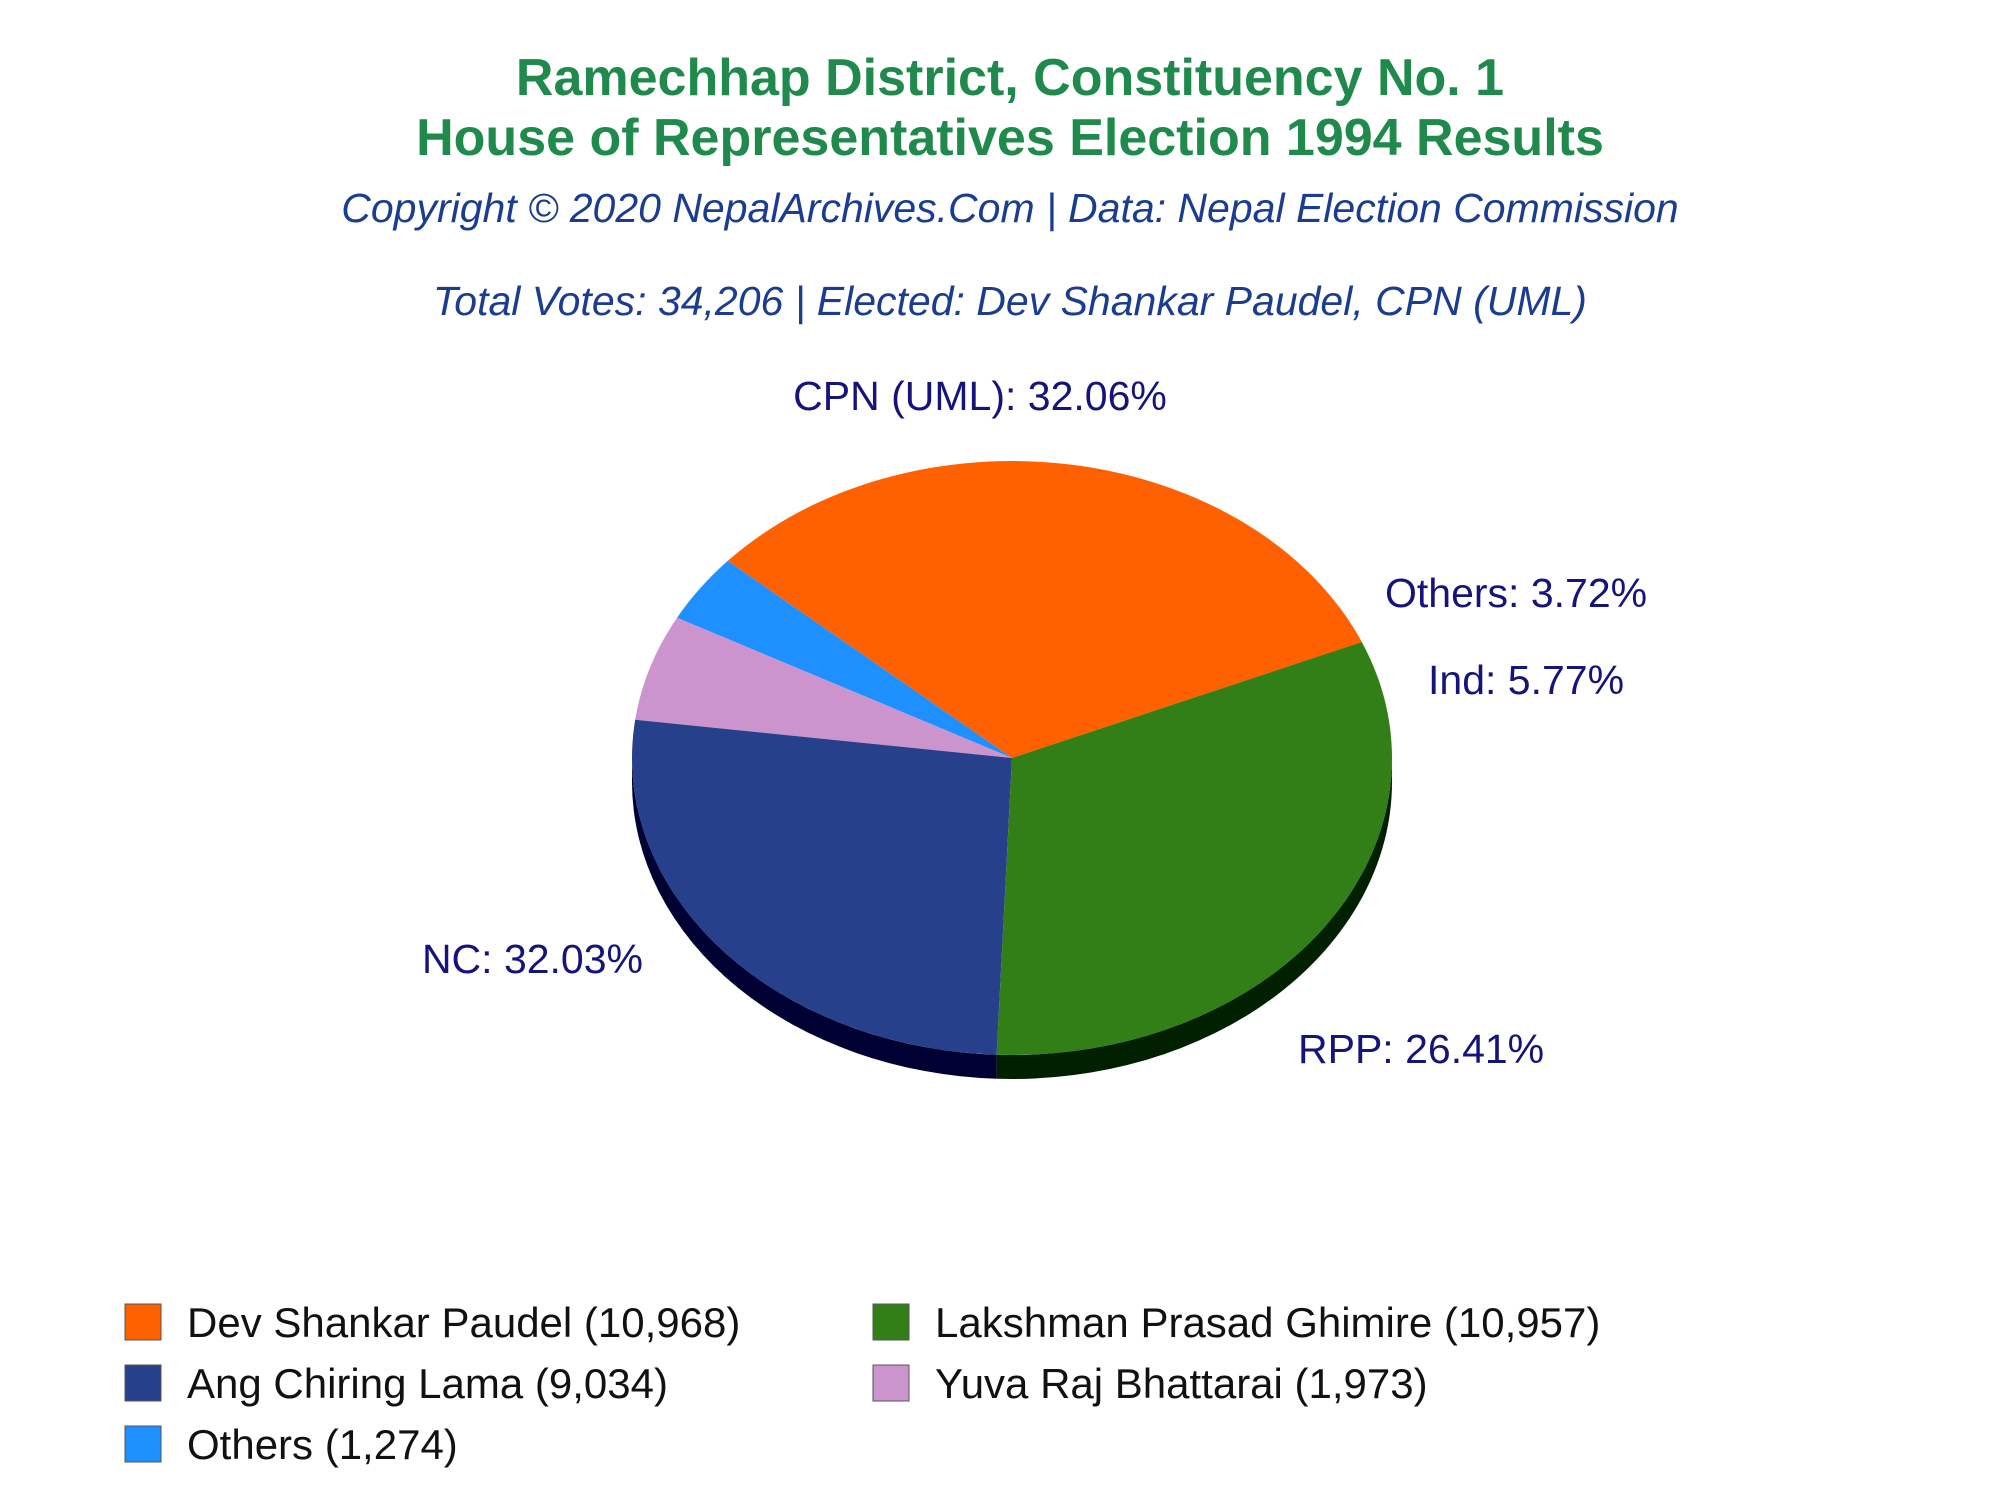 This screenshot has height=1500, width=2000. What do you see at coordinates (463, 1322) in the screenshot?
I see `legend-label: Dev Shankar Paudel (10,968)` at bounding box center [463, 1322].